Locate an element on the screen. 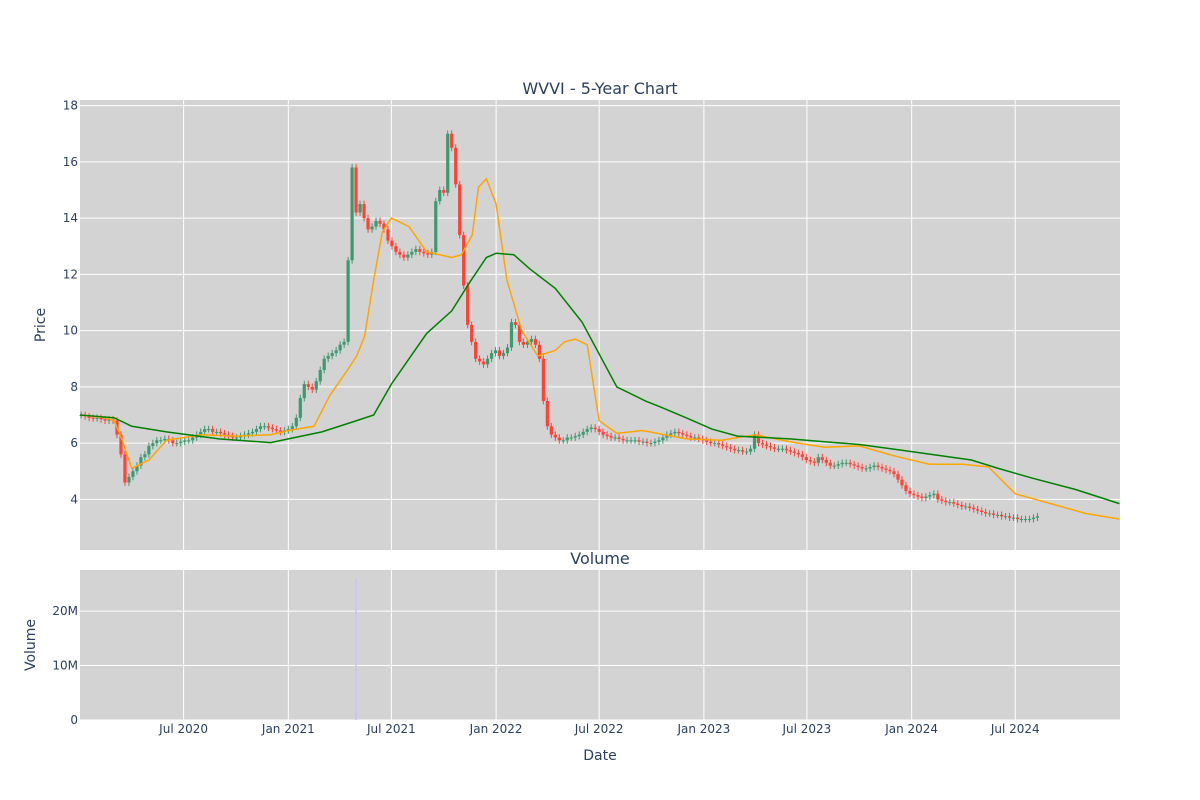  chart-title: WVVI - 5-Year Chart is located at coordinates (599, 88).